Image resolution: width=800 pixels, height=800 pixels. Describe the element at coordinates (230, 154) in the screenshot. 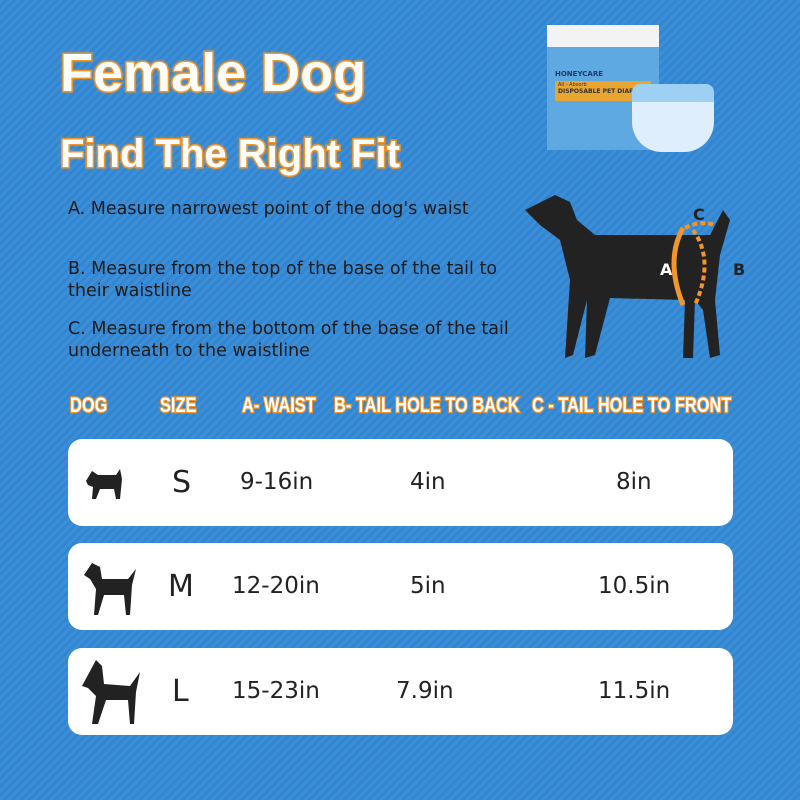

I see `page-subtitle: Find The Right Fit` at that location.